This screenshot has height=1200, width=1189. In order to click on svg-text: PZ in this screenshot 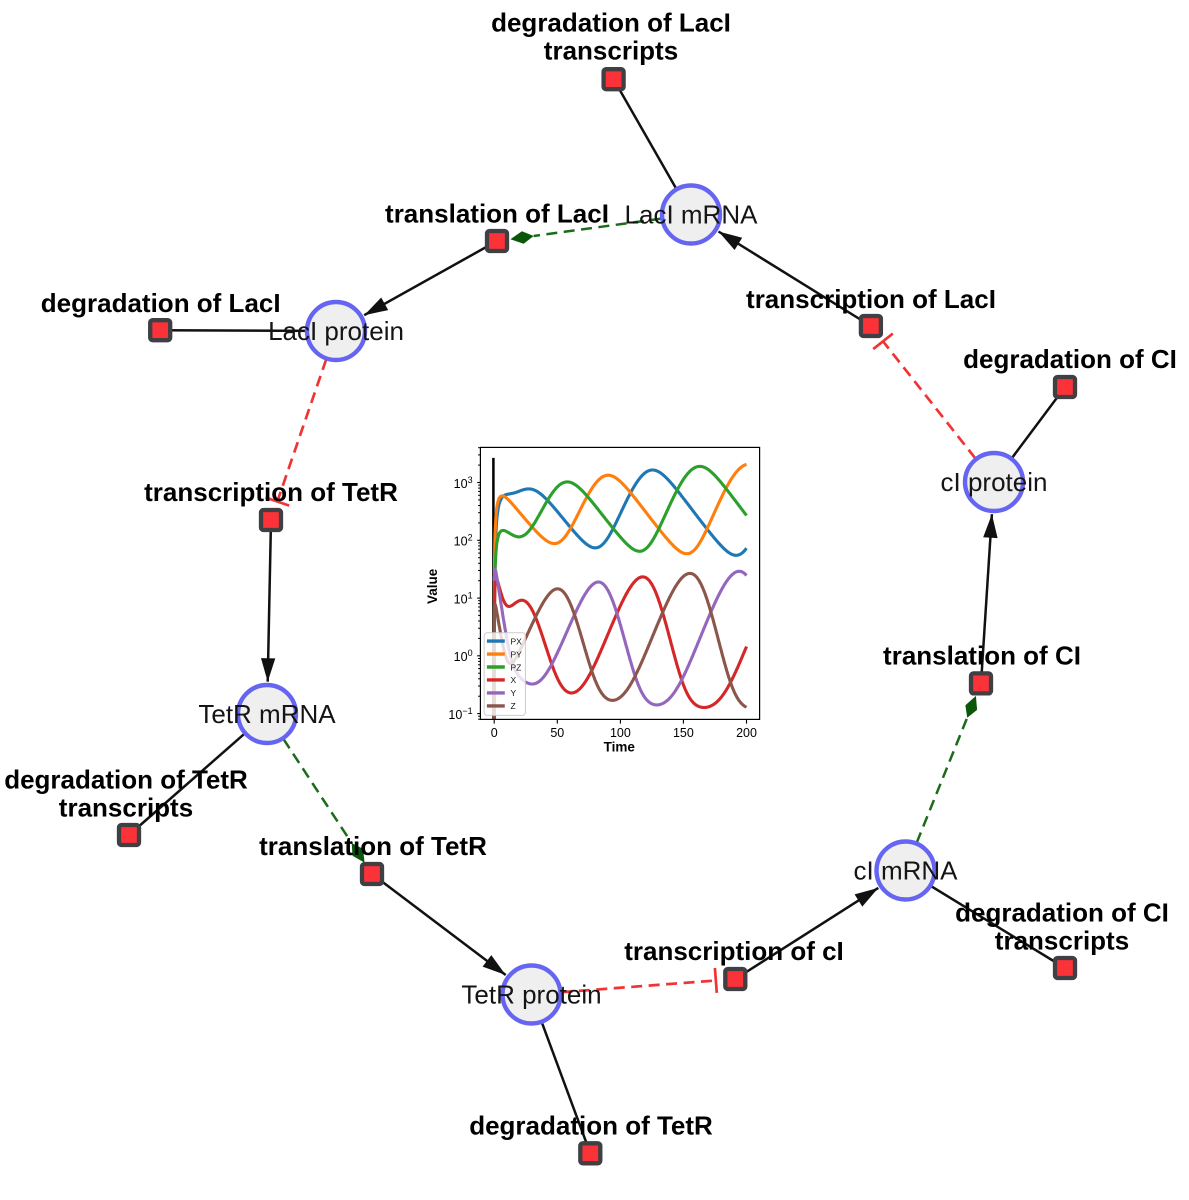, I will do `click(516, 667)`.